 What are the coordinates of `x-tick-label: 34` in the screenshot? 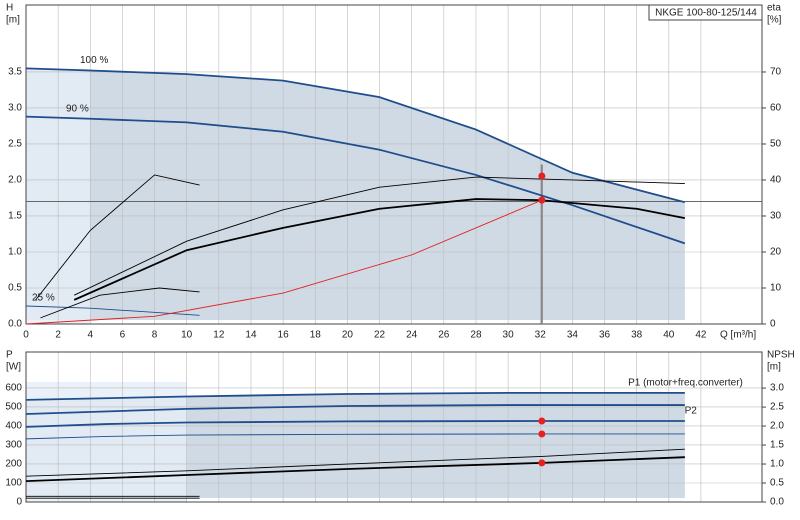 It's located at (573, 335).